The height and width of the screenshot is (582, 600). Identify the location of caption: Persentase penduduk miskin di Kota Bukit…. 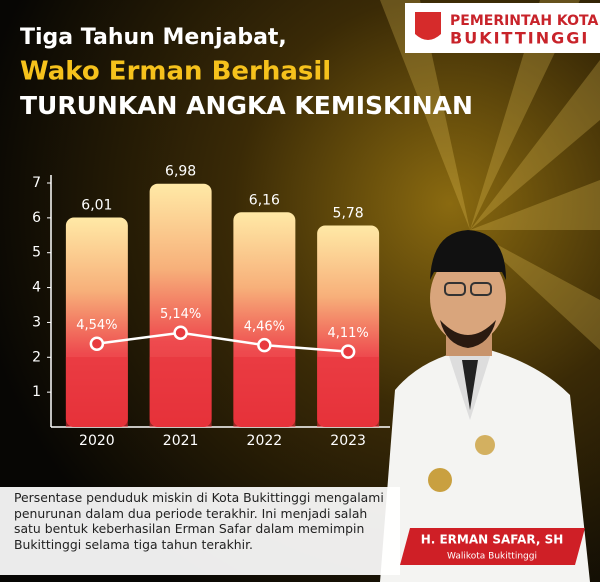
(199, 521).